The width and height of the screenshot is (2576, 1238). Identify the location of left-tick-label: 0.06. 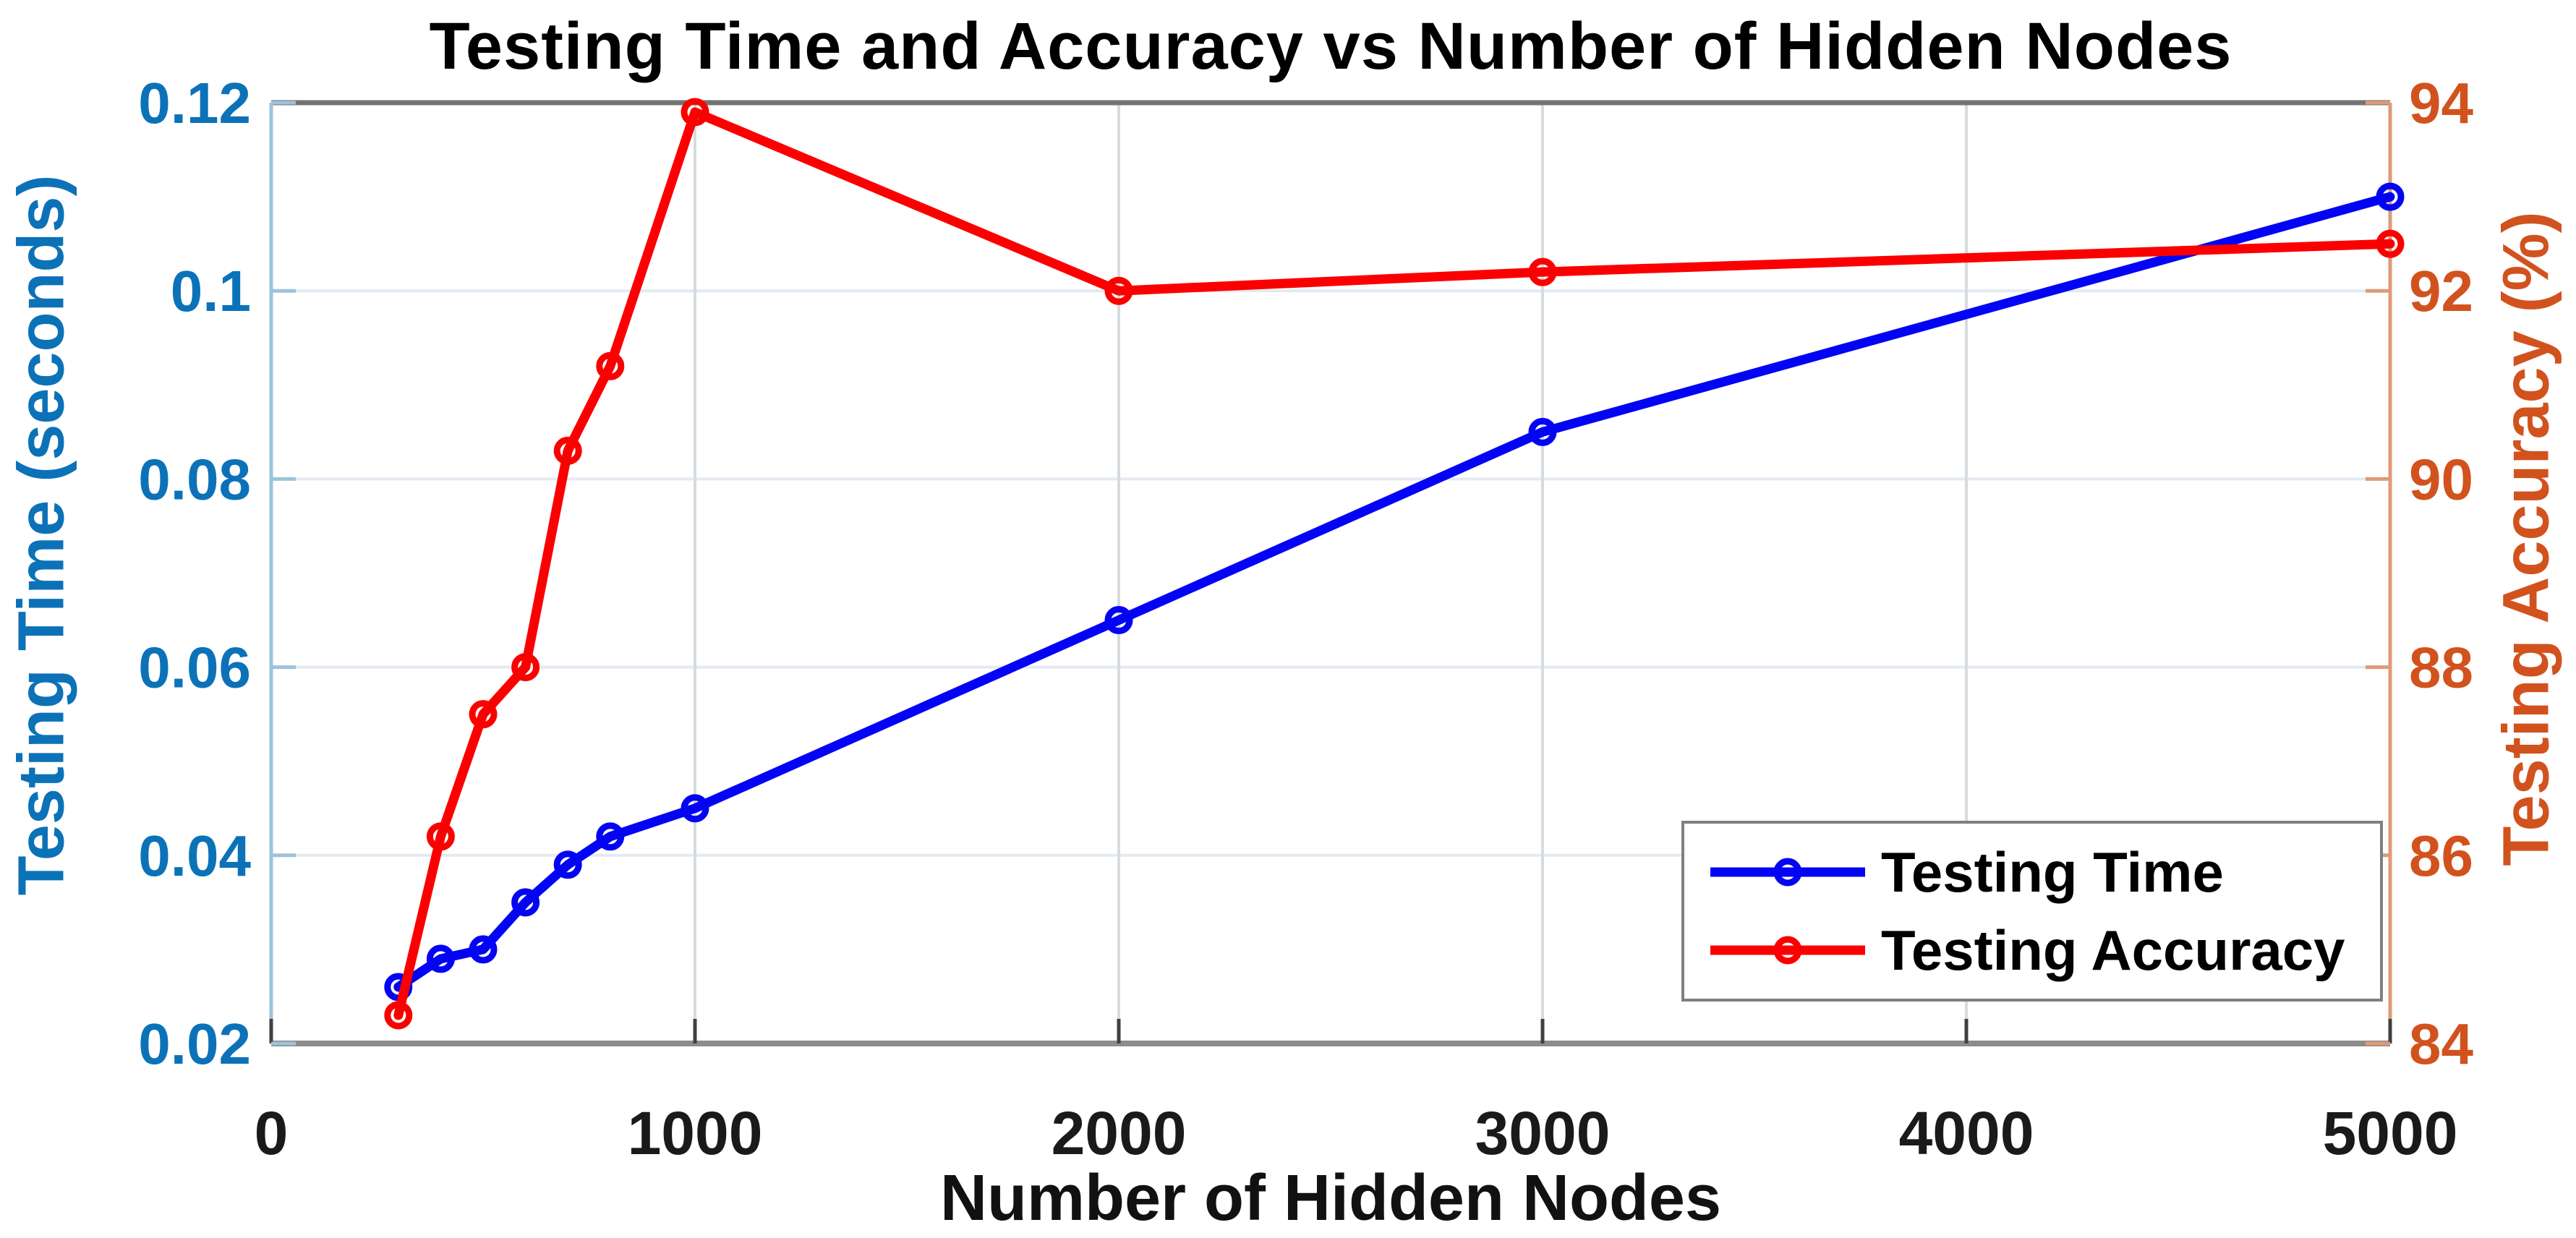
(194, 668).